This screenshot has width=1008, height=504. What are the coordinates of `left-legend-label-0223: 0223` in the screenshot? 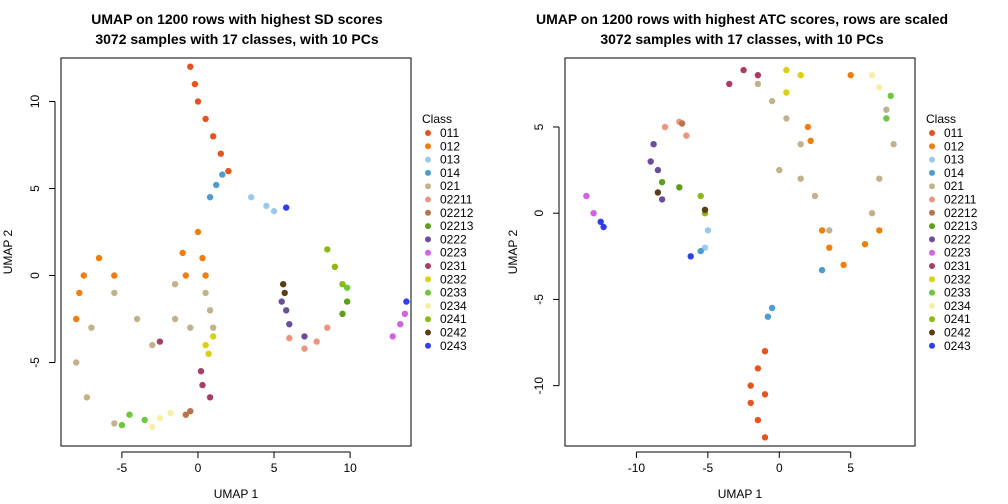 It's located at (453, 253).